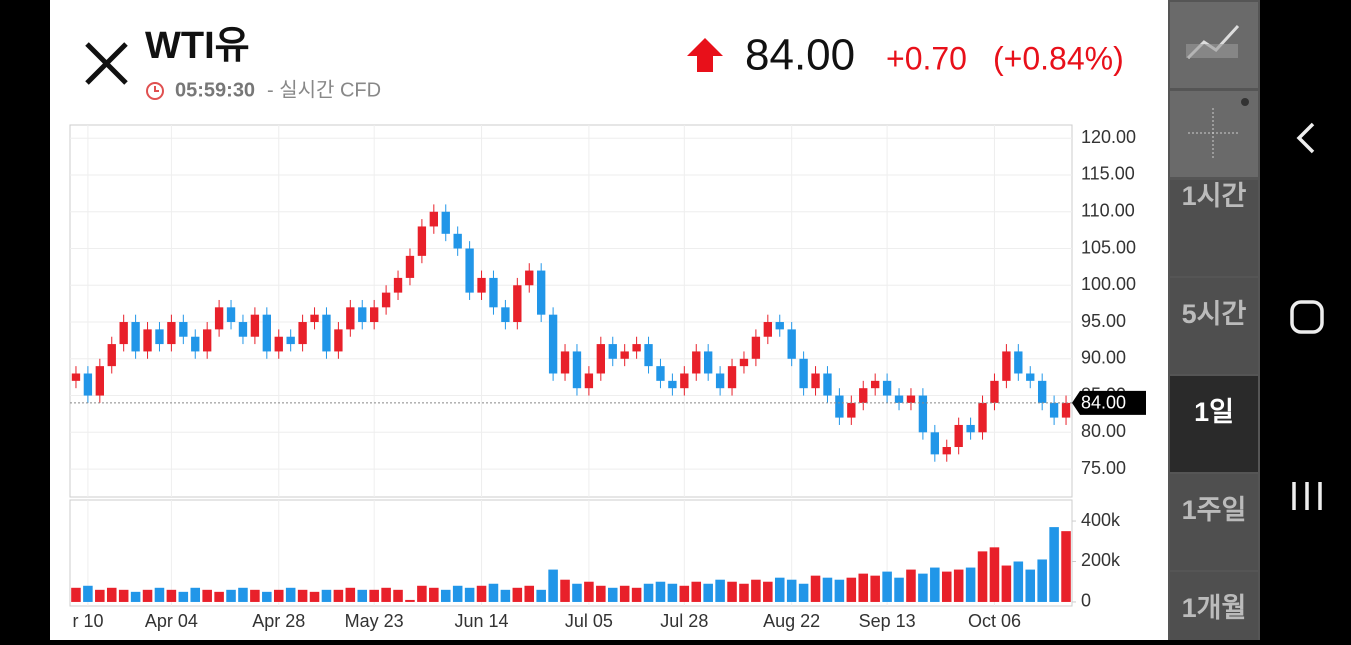  What do you see at coordinates (1103, 468) in the screenshot?
I see `y-tick-label: 75.00` at bounding box center [1103, 468].